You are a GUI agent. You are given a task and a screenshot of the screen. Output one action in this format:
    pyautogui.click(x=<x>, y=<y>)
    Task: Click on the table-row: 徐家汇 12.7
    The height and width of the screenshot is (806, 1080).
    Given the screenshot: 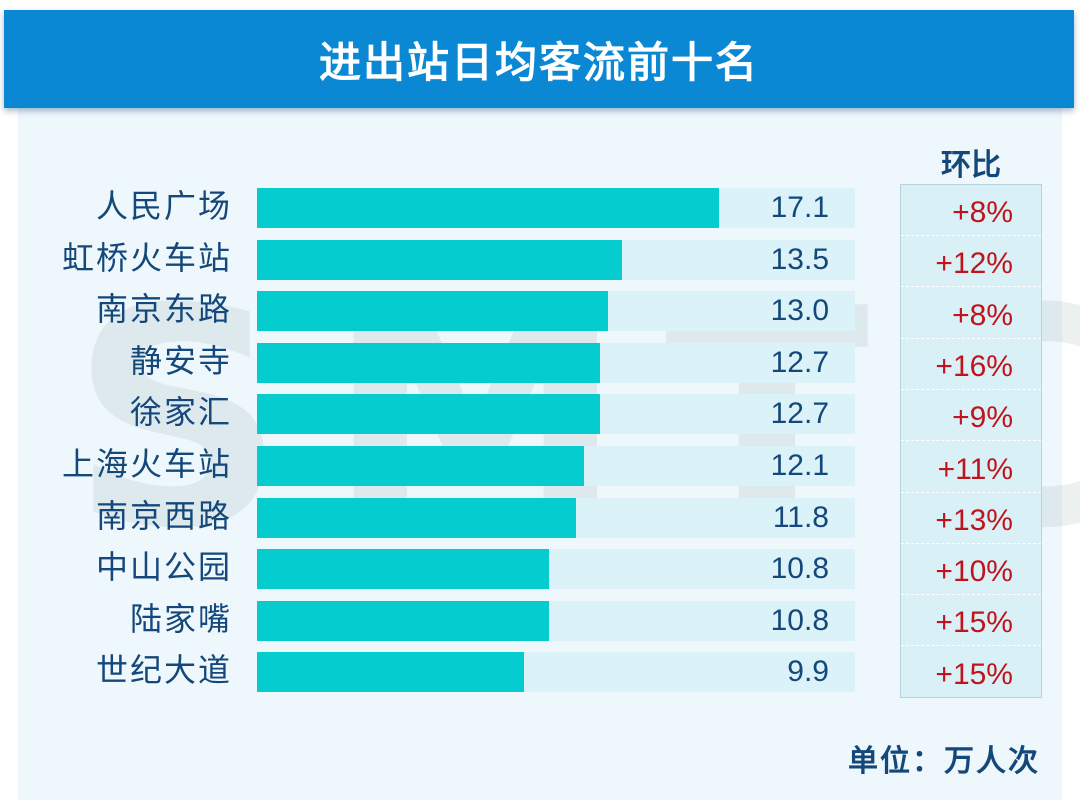 What is the action you would take?
    pyautogui.click(x=540, y=414)
    